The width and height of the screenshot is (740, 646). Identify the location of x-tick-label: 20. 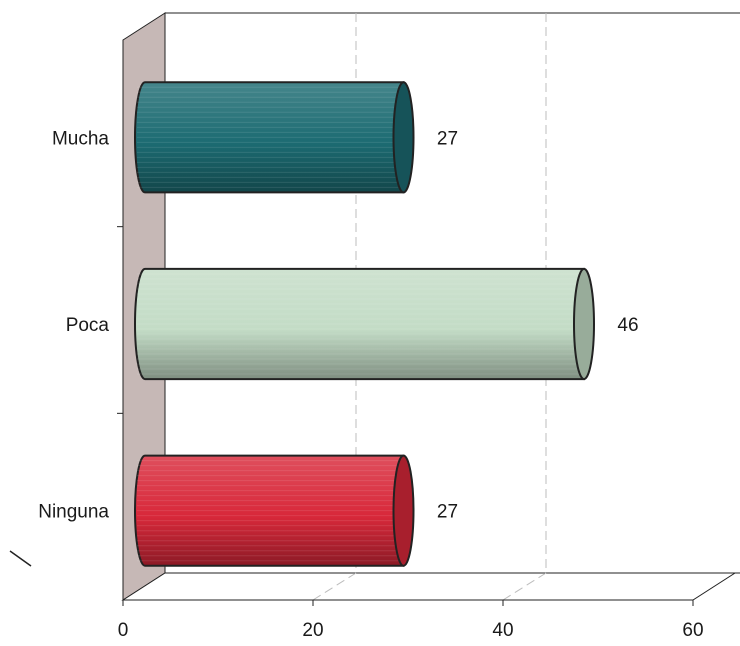
(312, 630).